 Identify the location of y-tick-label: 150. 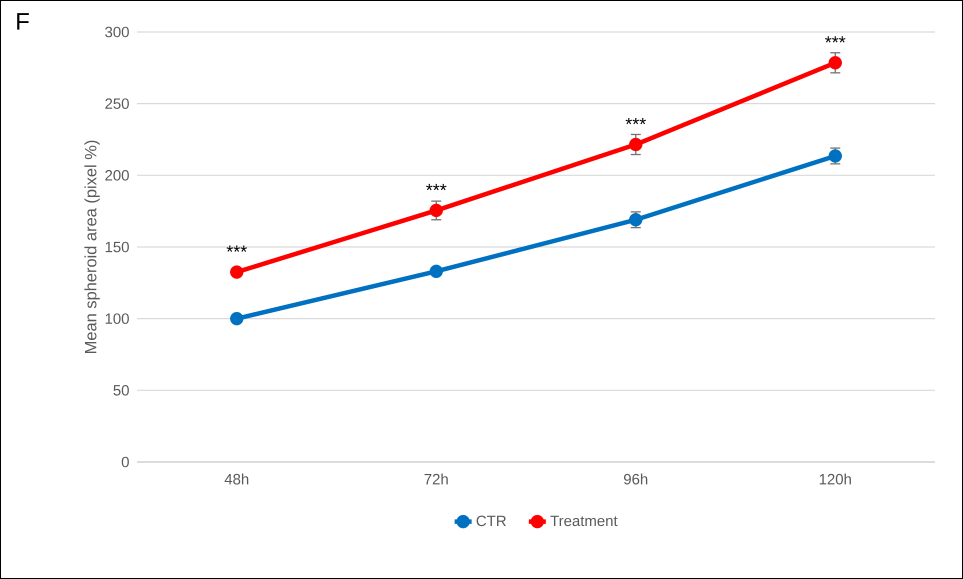
(117, 247).